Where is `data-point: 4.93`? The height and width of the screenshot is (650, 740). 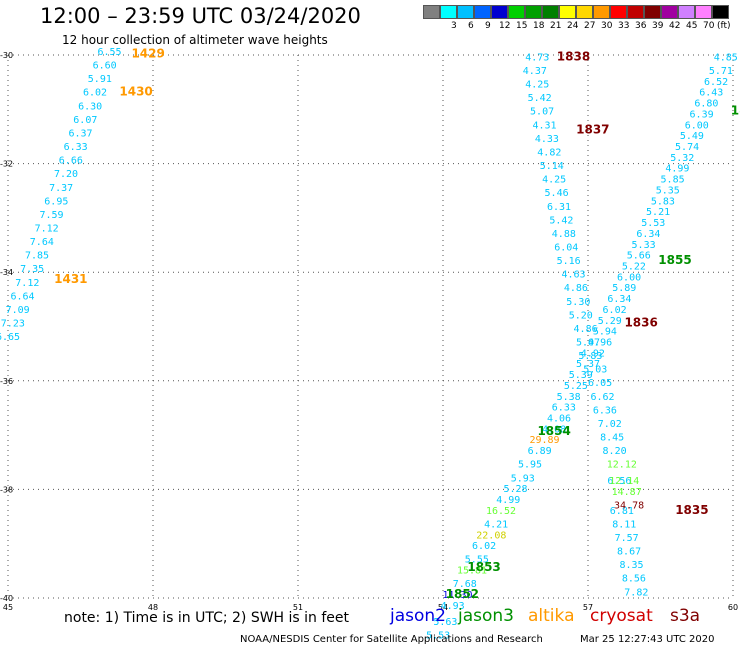
data-point: 4.93 is located at coordinates (453, 606).